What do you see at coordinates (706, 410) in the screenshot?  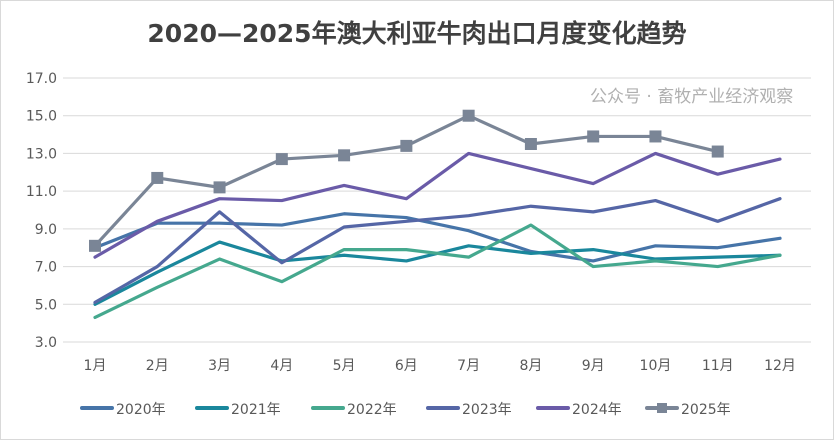 I see `legend-label: 2025年` at bounding box center [706, 410].